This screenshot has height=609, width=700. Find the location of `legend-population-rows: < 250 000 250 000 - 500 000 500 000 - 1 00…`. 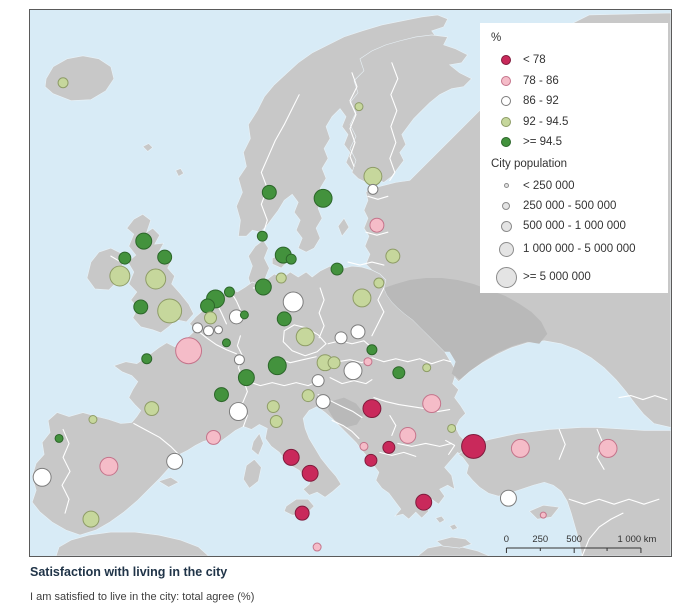

legend-population-rows: < 250 000 250 000 - 500 000 500 000 - 1 00… is located at coordinates (578, 234).